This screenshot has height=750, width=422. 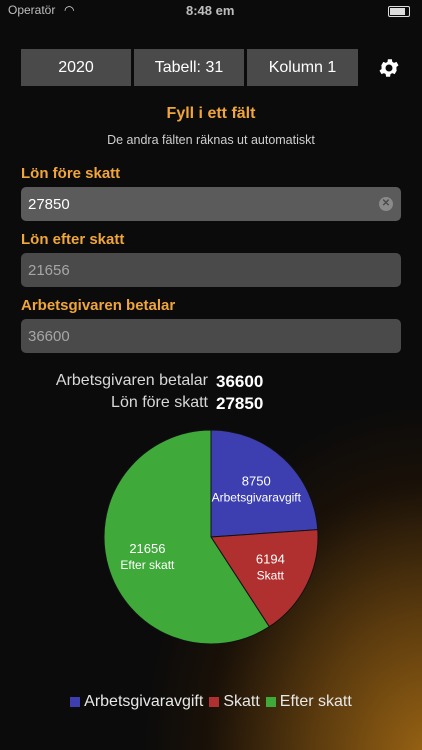 What do you see at coordinates (315, 701) in the screenshot?
I see `legend-label-2: Efter skatt` at bounding box center [315, 701].